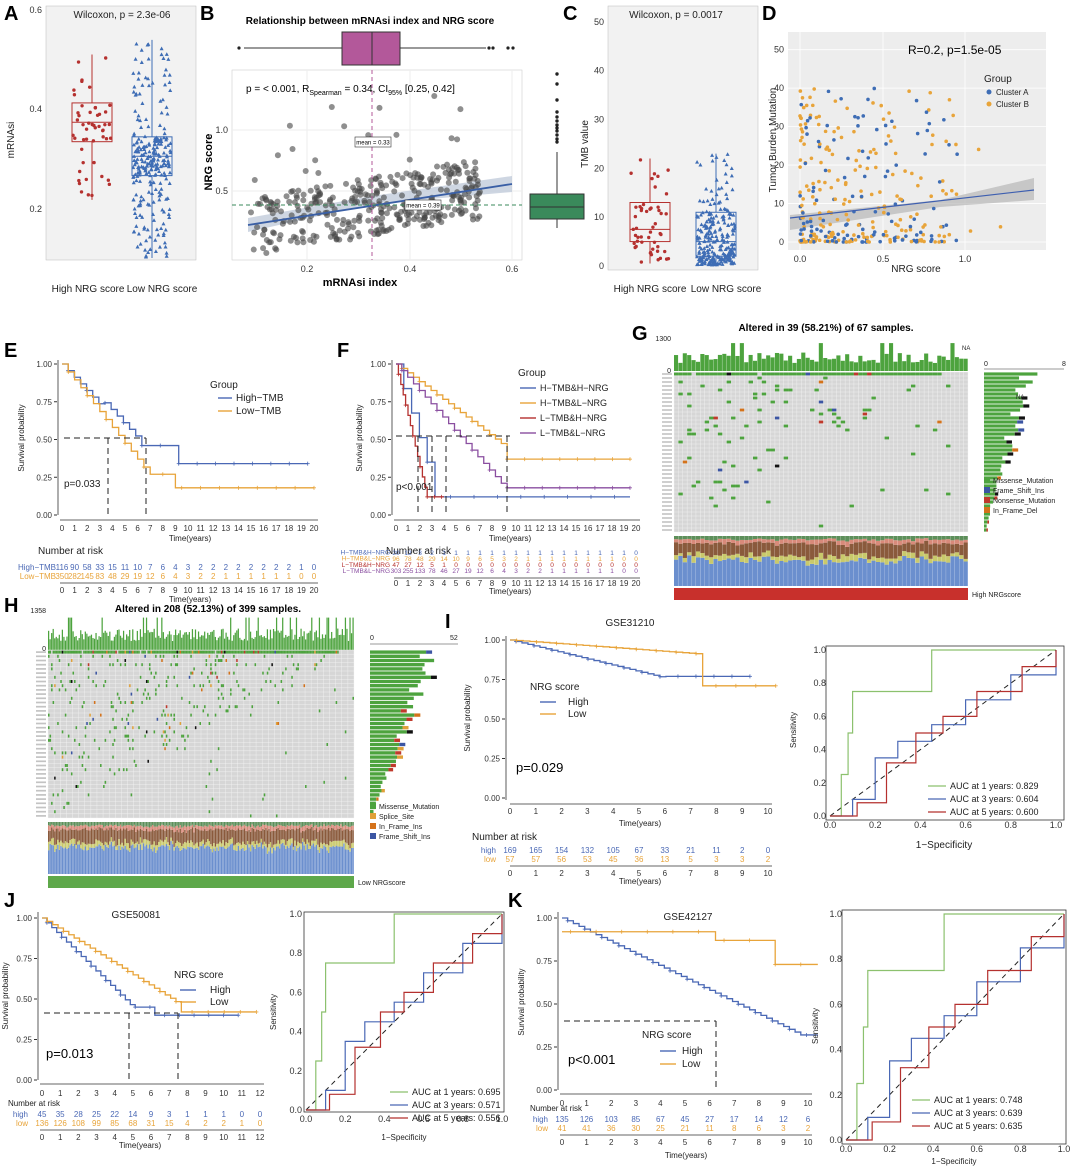  Describe the element at coordinates (395, 93) in the screenshot. I see `panel-b-annot-sub2: 95%` at that location.